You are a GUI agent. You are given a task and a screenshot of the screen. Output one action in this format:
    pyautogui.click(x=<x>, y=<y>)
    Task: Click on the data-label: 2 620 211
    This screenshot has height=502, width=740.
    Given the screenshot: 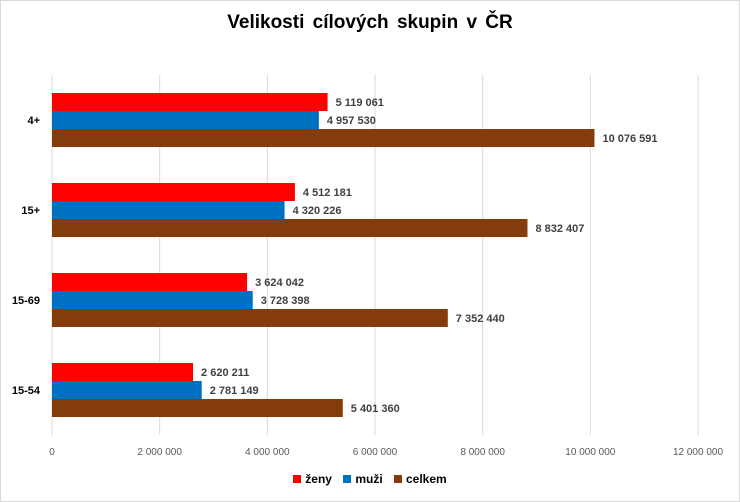 What is the action you would take?
    pyautogui.click(x=225, y=373)
    